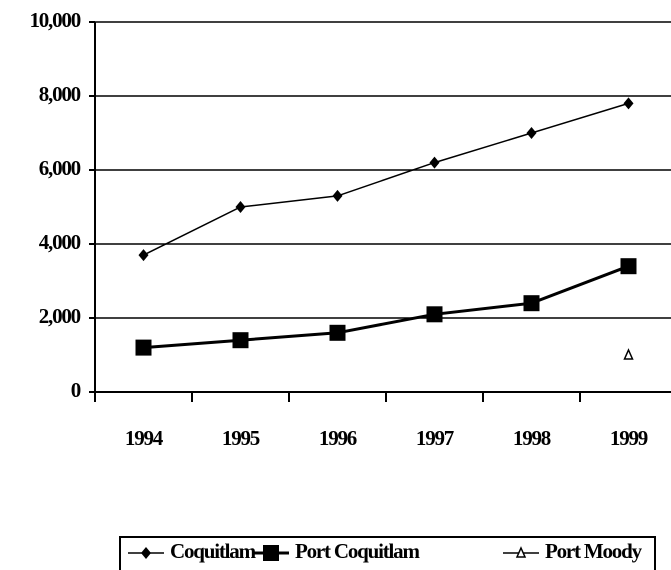  I want to click on y-tick-label: 0, so click(76, 390).